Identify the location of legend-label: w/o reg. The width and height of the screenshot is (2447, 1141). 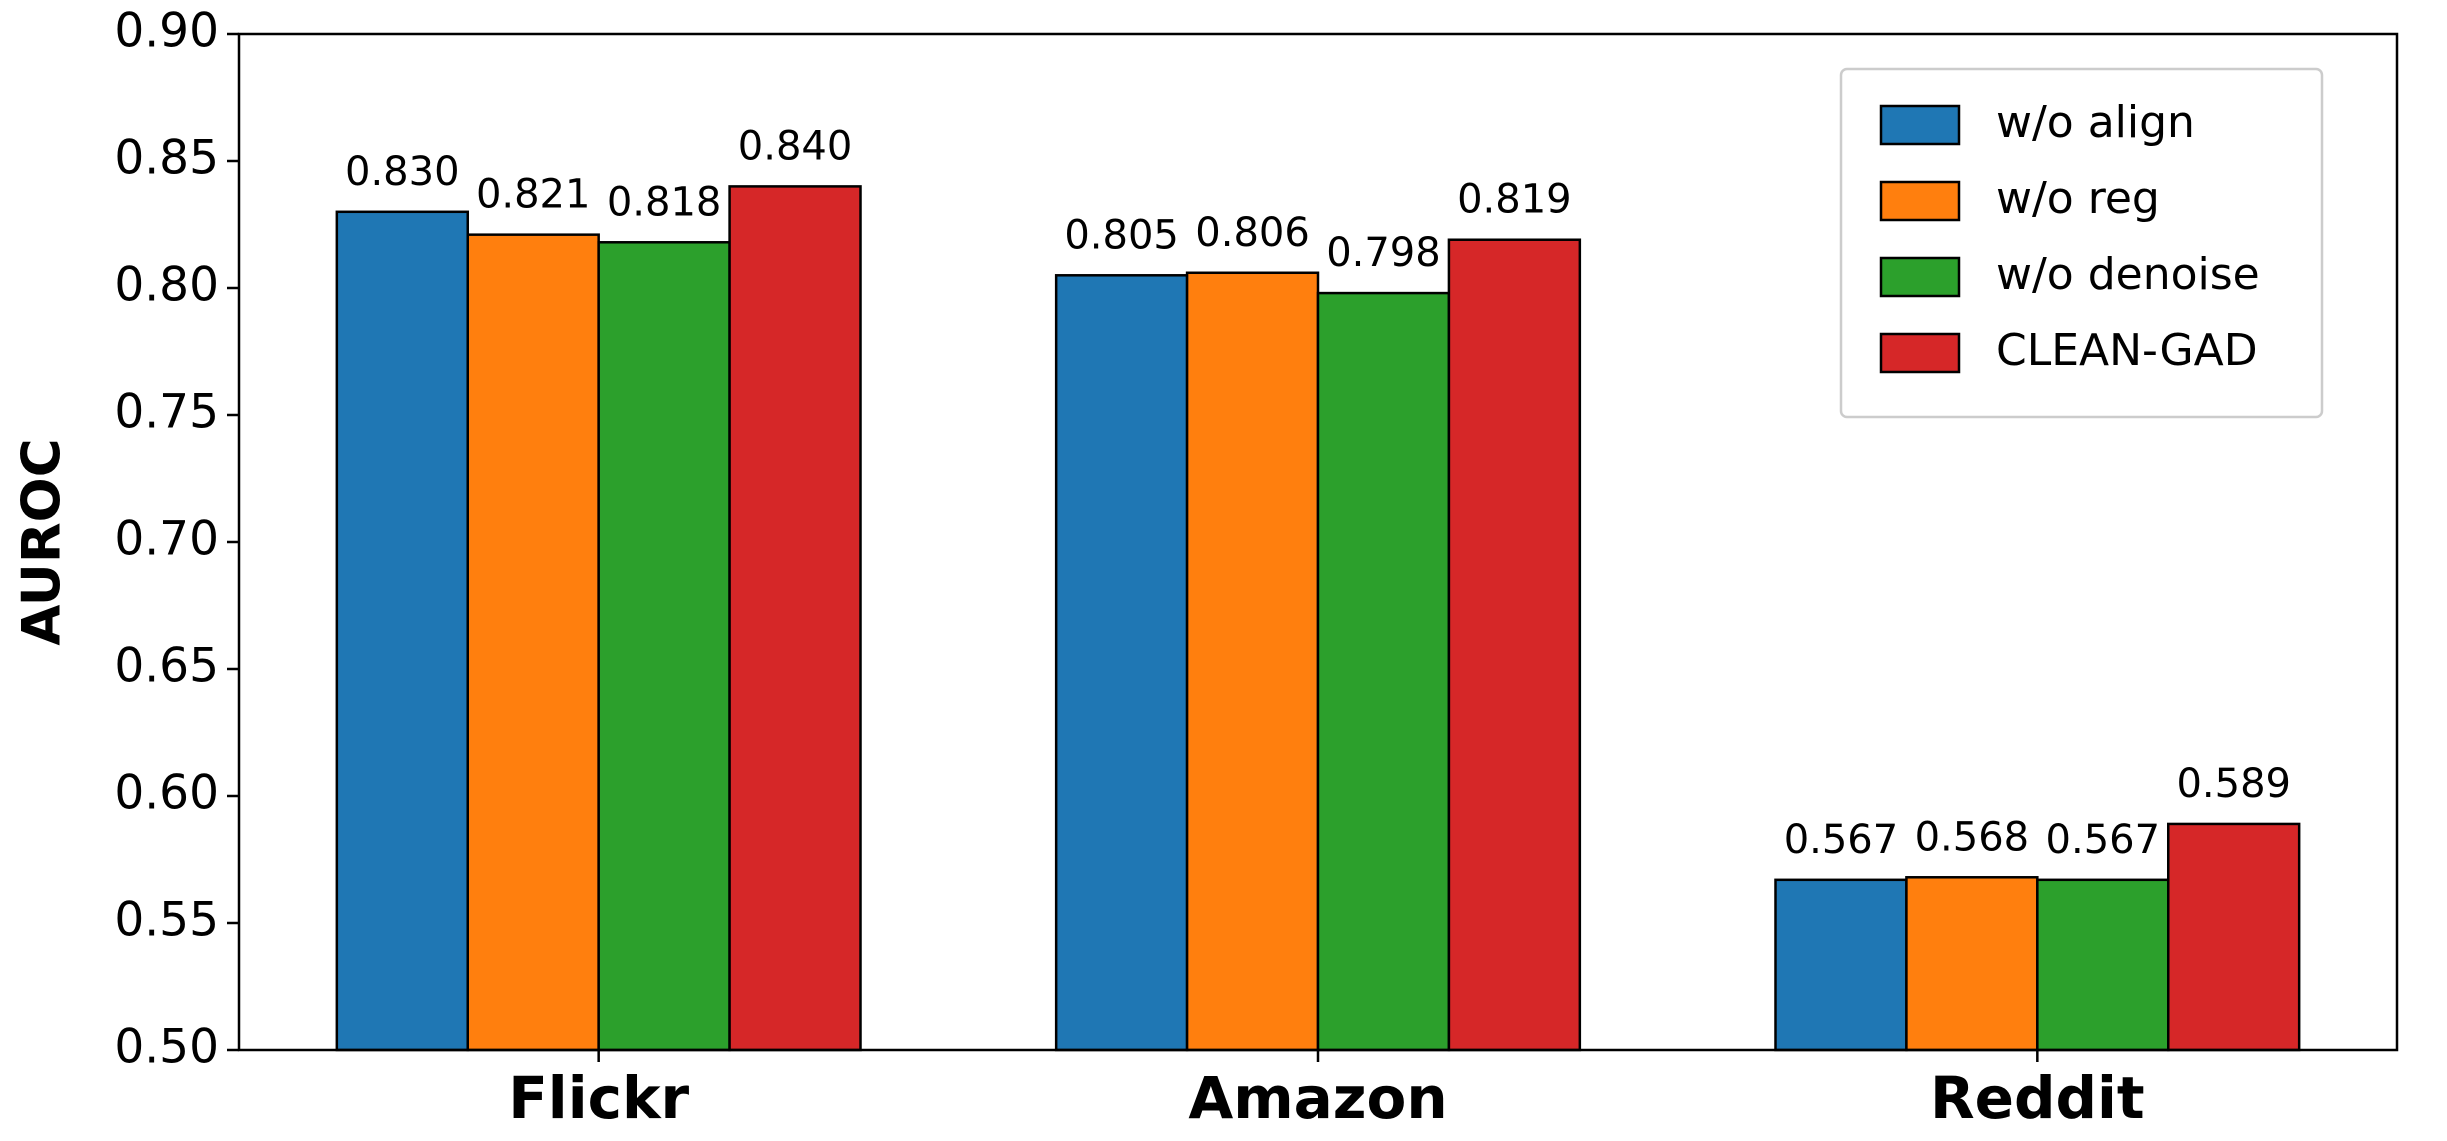
(2078, 198).